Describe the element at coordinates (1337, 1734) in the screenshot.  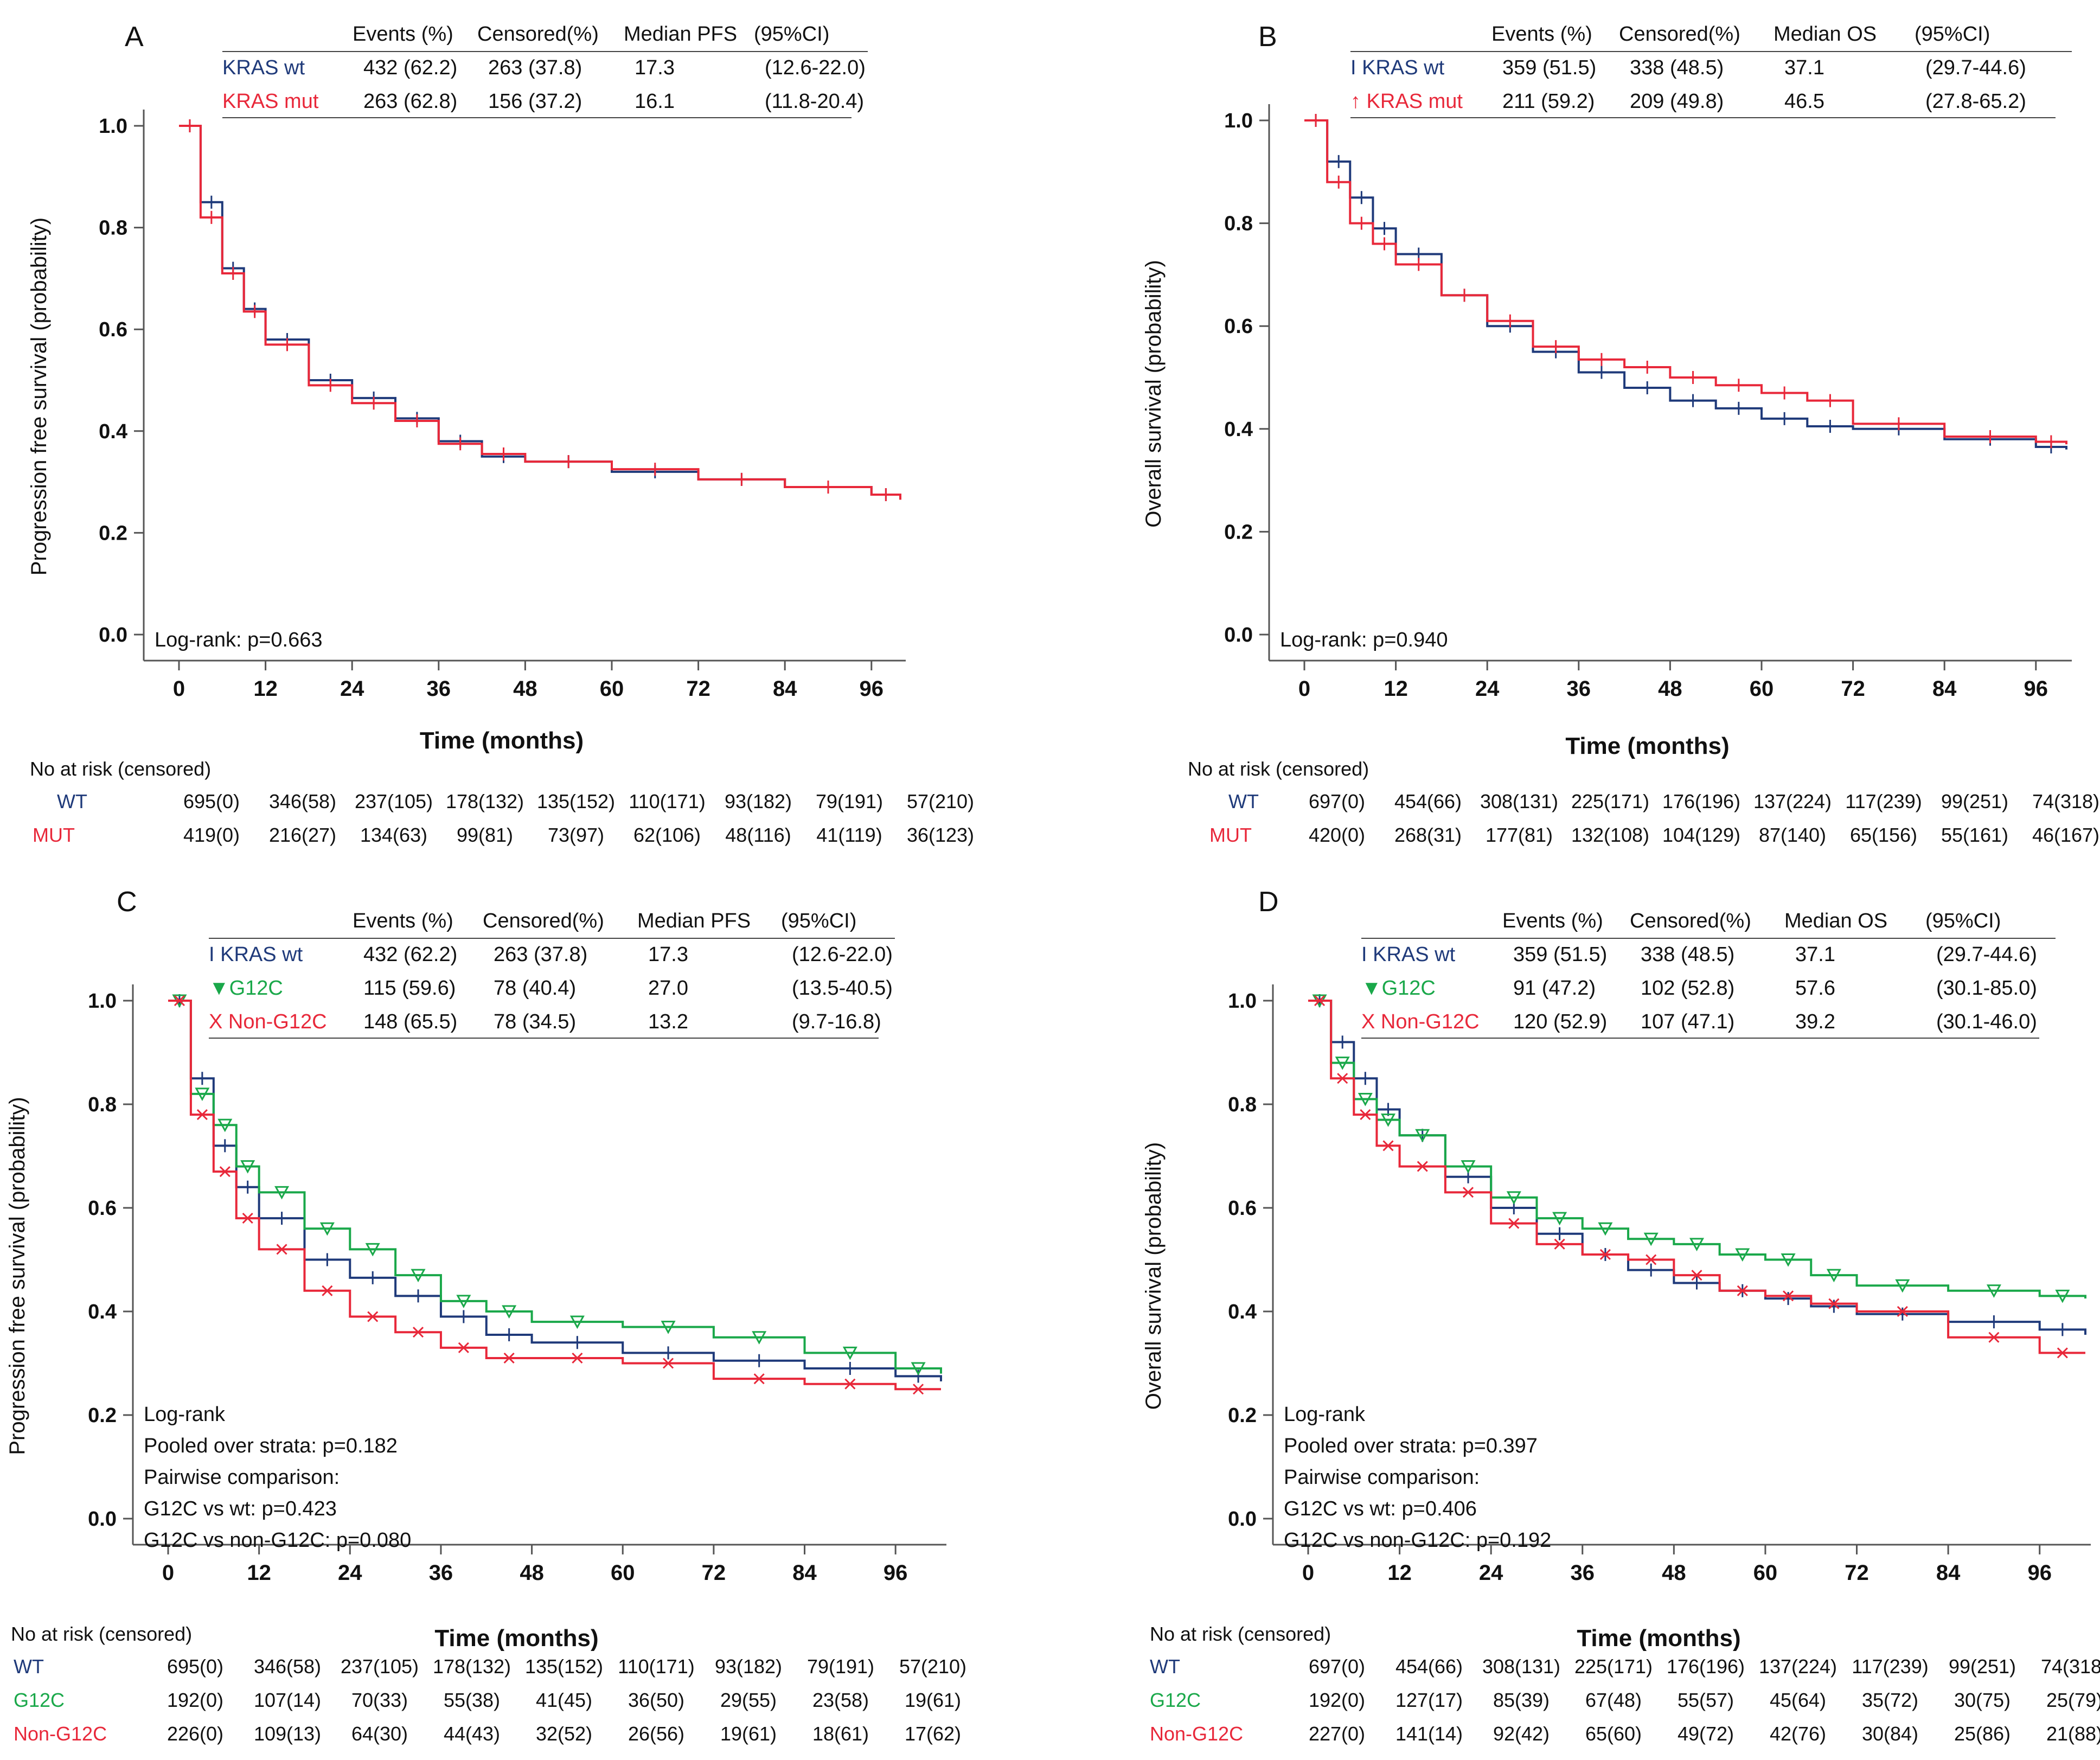
I see `at-risk-value: 227(0)` at that location.